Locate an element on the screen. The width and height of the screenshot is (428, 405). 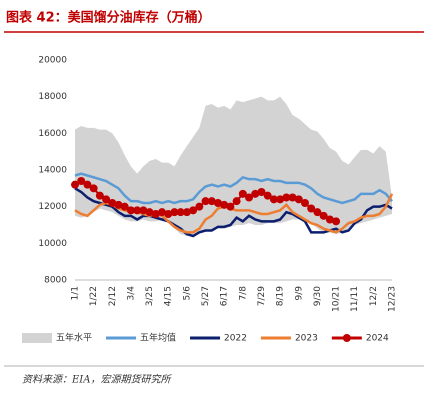
x-tick-label: 8/19 is located at coordinates (281, 296).